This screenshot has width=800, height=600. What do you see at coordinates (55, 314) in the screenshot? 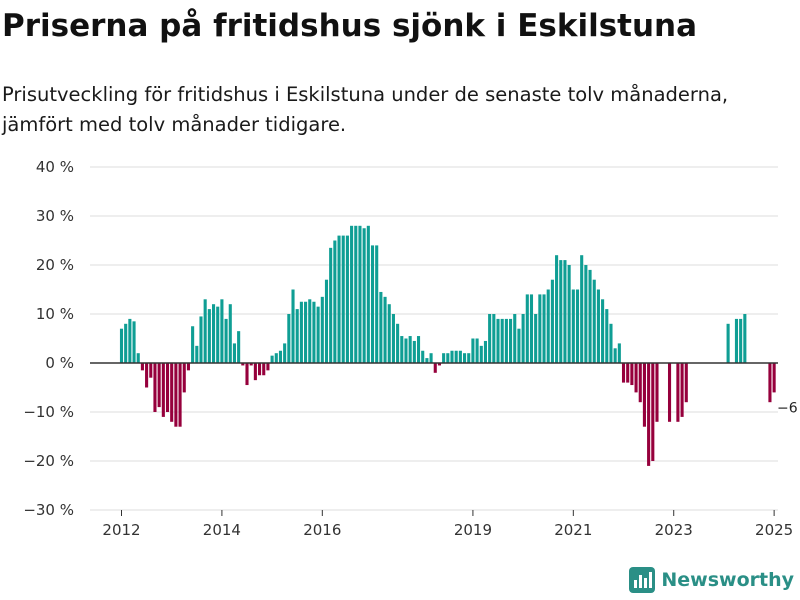
I see `y-tick-label: 10 %` at bounding box center [55, 314].